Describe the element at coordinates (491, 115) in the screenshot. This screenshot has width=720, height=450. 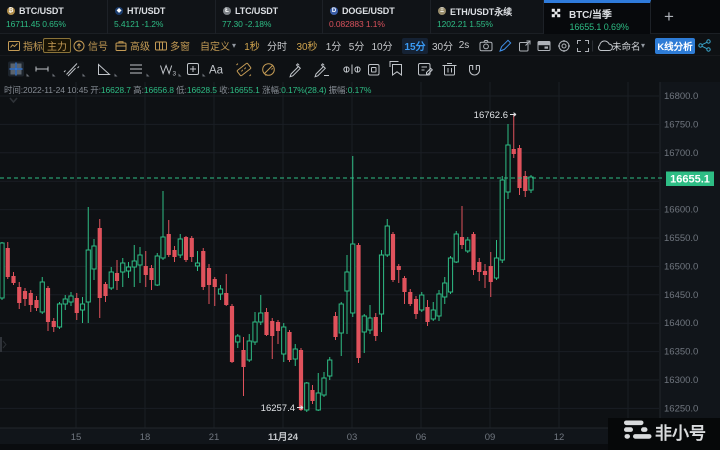
I see `svg-text: 16762.6` at that location.